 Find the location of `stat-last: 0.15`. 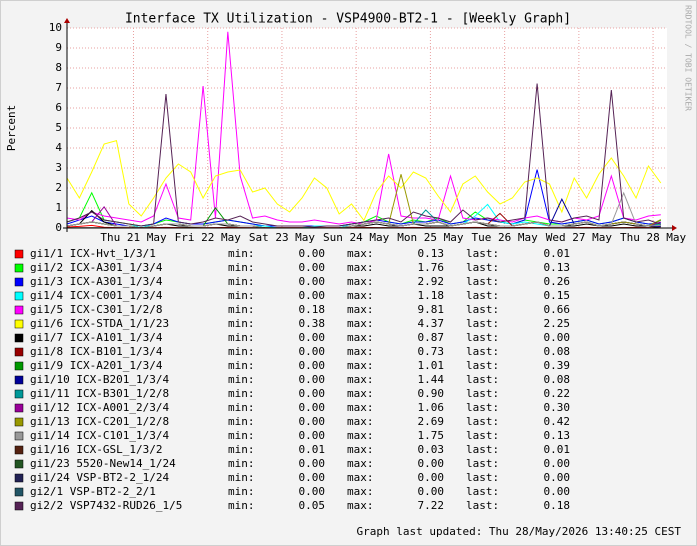

stat-last: 0.15 is located at coordinates (557, 295).